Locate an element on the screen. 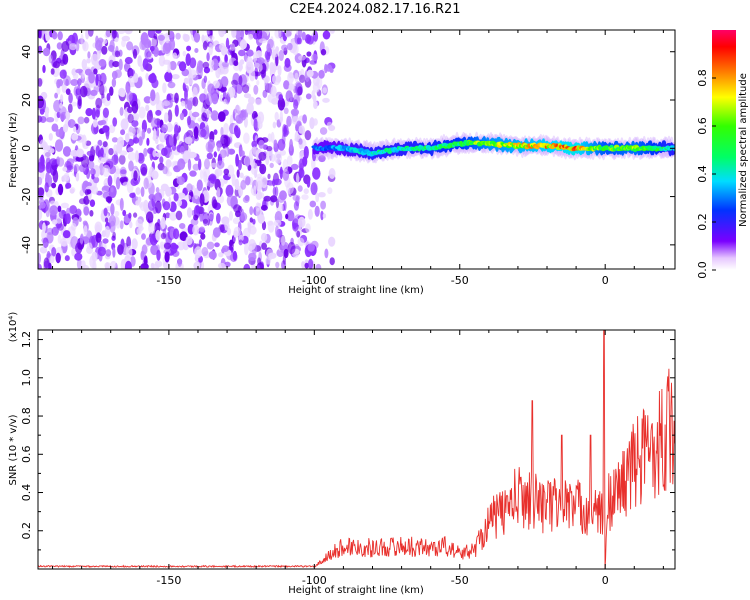 This screenshot has width=750, height=600. y-tick-label: 1.2 is located at coordinates (26, 340).